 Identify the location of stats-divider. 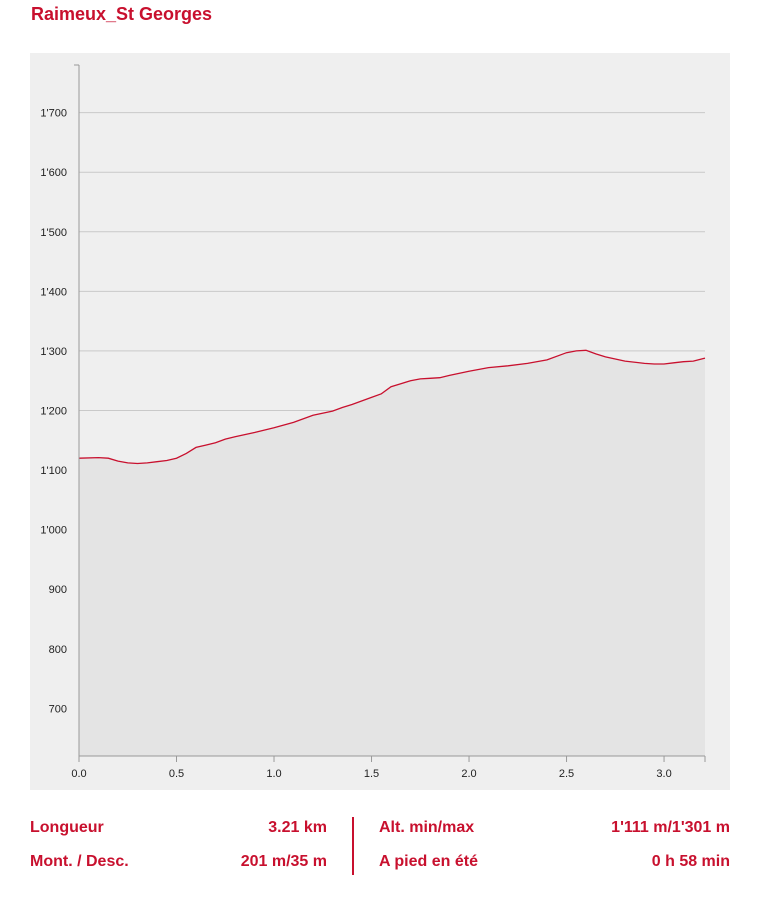
(353, 846).